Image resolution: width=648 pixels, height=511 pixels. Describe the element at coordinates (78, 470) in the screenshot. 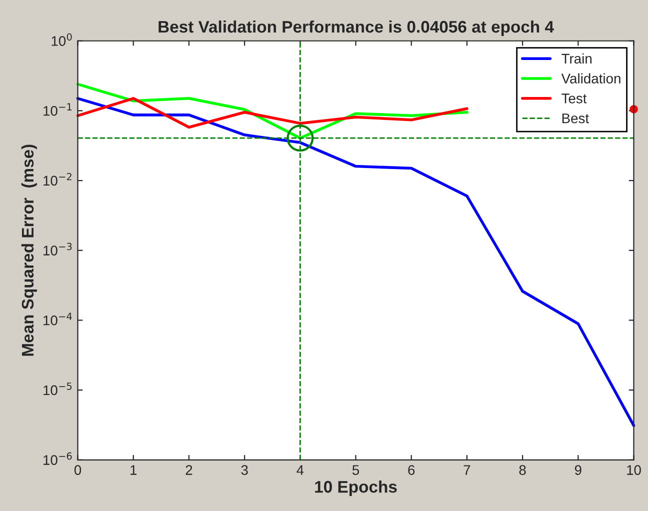

I see `x-tick-label: 0` at that location.